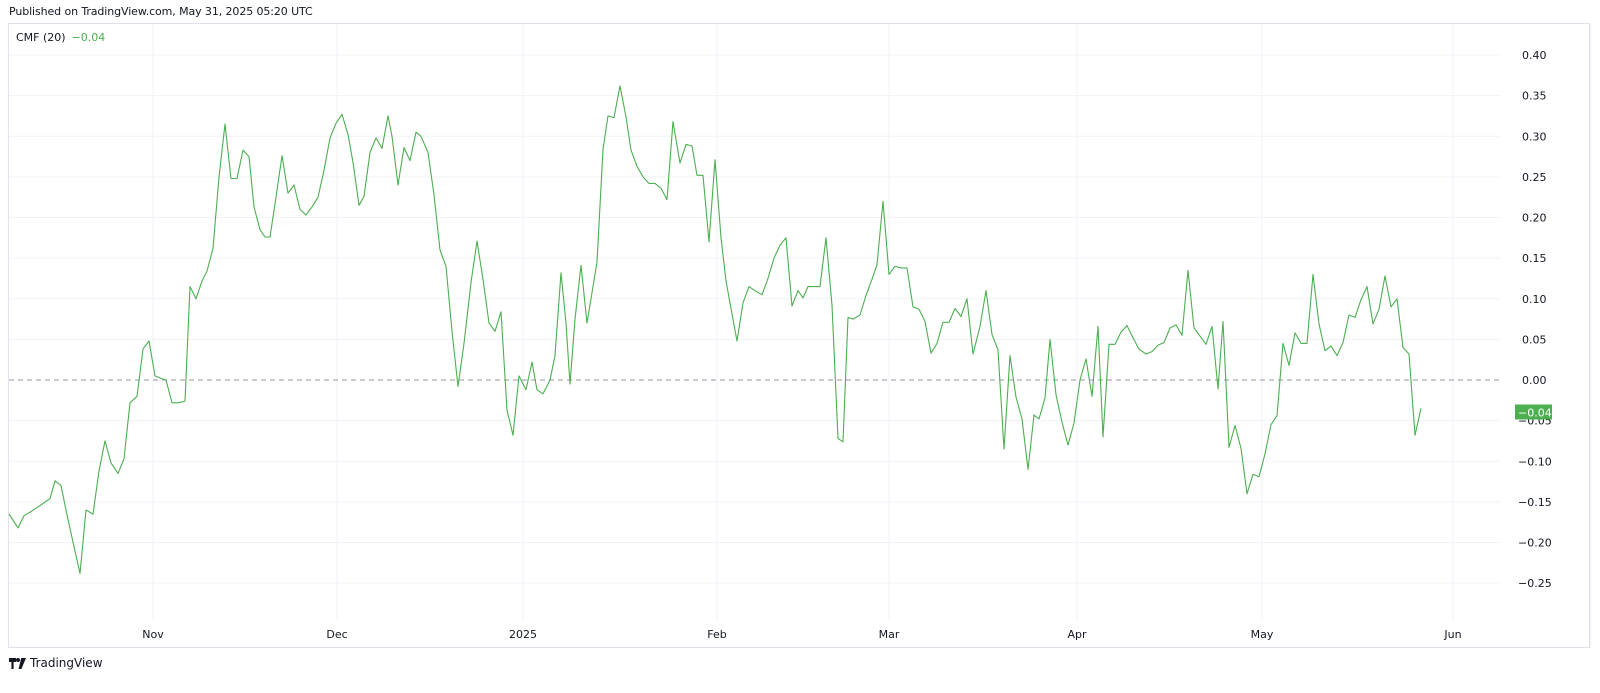 This screenshot has height=693, width=1600. What do you see at coordinates (1534, 299) in the screenshot?
I see `y-tick-label: 0.10` at bounding box center [1534, 299].